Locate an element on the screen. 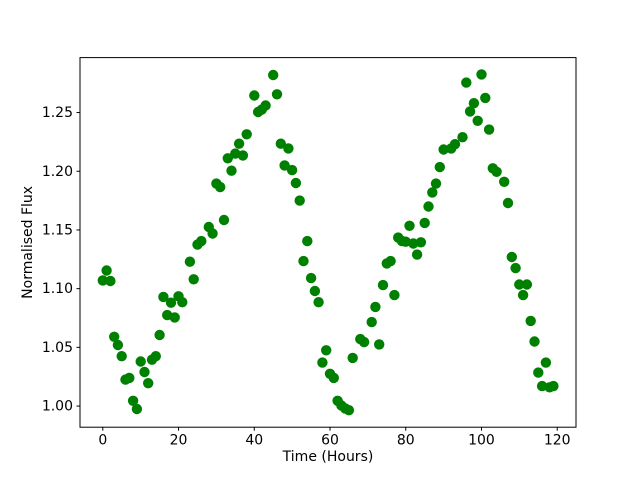 This screenshot has width=640, height=485. x-tick-label: 40 is located at coordinates (254, 441).